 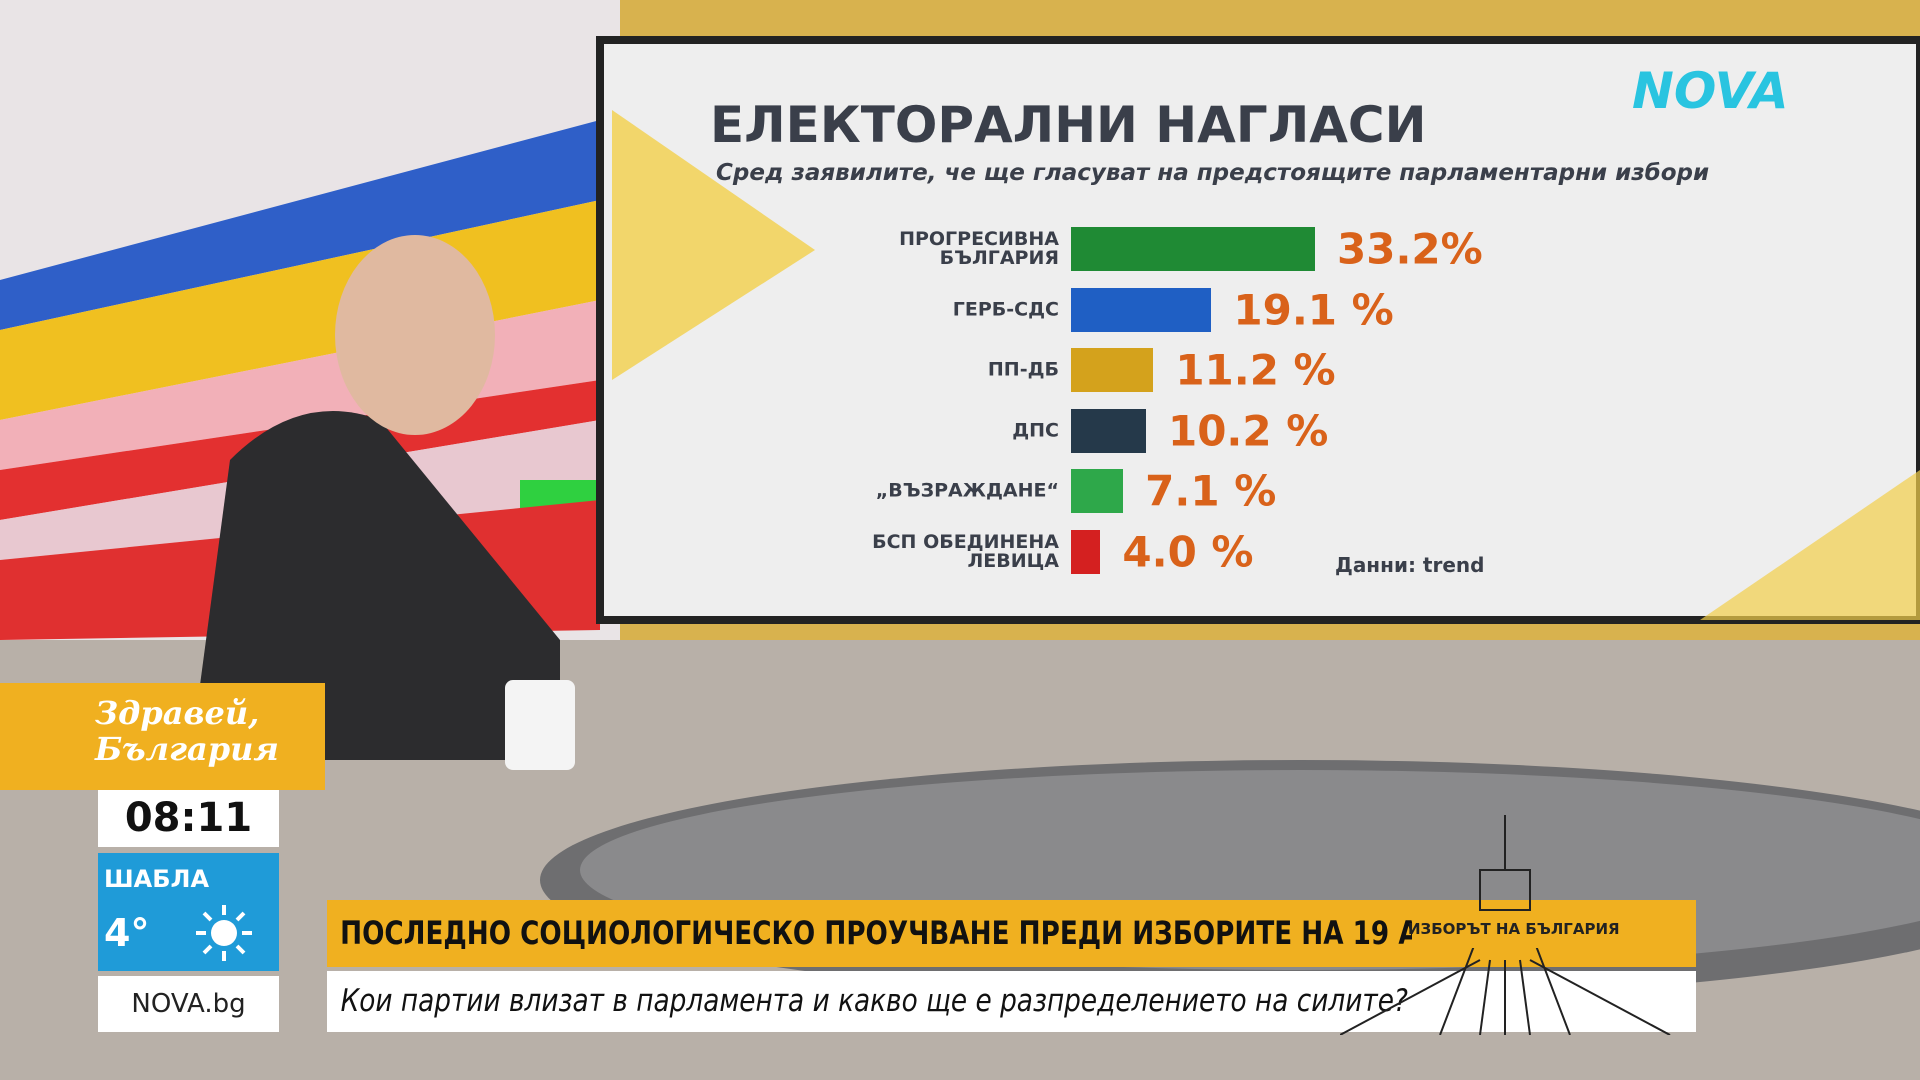 What do you see at coordinates (1035, 430) in the screenshot?
I see `category-label: ДПС` at bounding box center [1035, 430].